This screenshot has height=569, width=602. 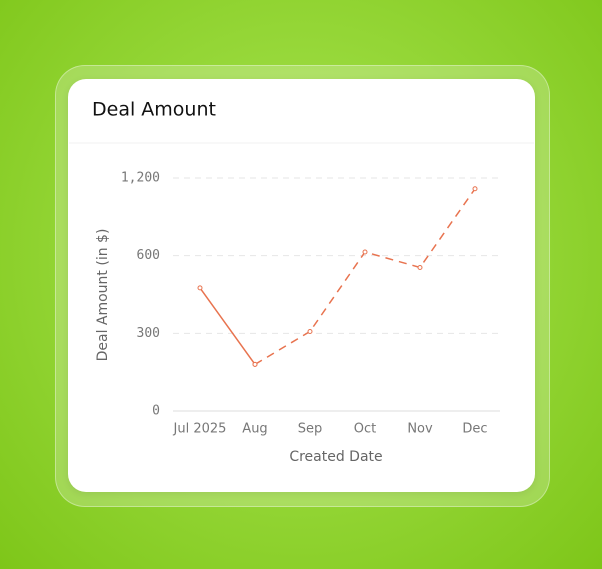 What do you see at coordinates (365, 429) in the screenshot?
I see `x-tick-label: Oct` at bounding box center [365, 429].